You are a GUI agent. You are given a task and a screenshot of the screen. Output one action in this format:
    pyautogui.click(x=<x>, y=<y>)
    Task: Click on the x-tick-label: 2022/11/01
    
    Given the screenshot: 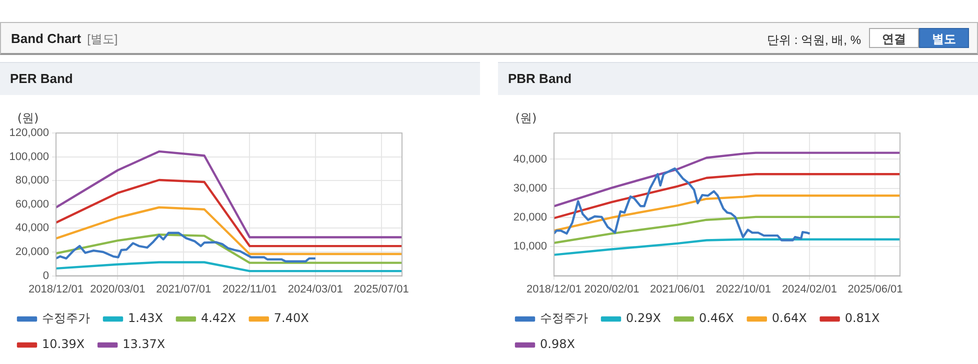 What is the action you would take?
    pyautogui.click(x=249, y=289)
    